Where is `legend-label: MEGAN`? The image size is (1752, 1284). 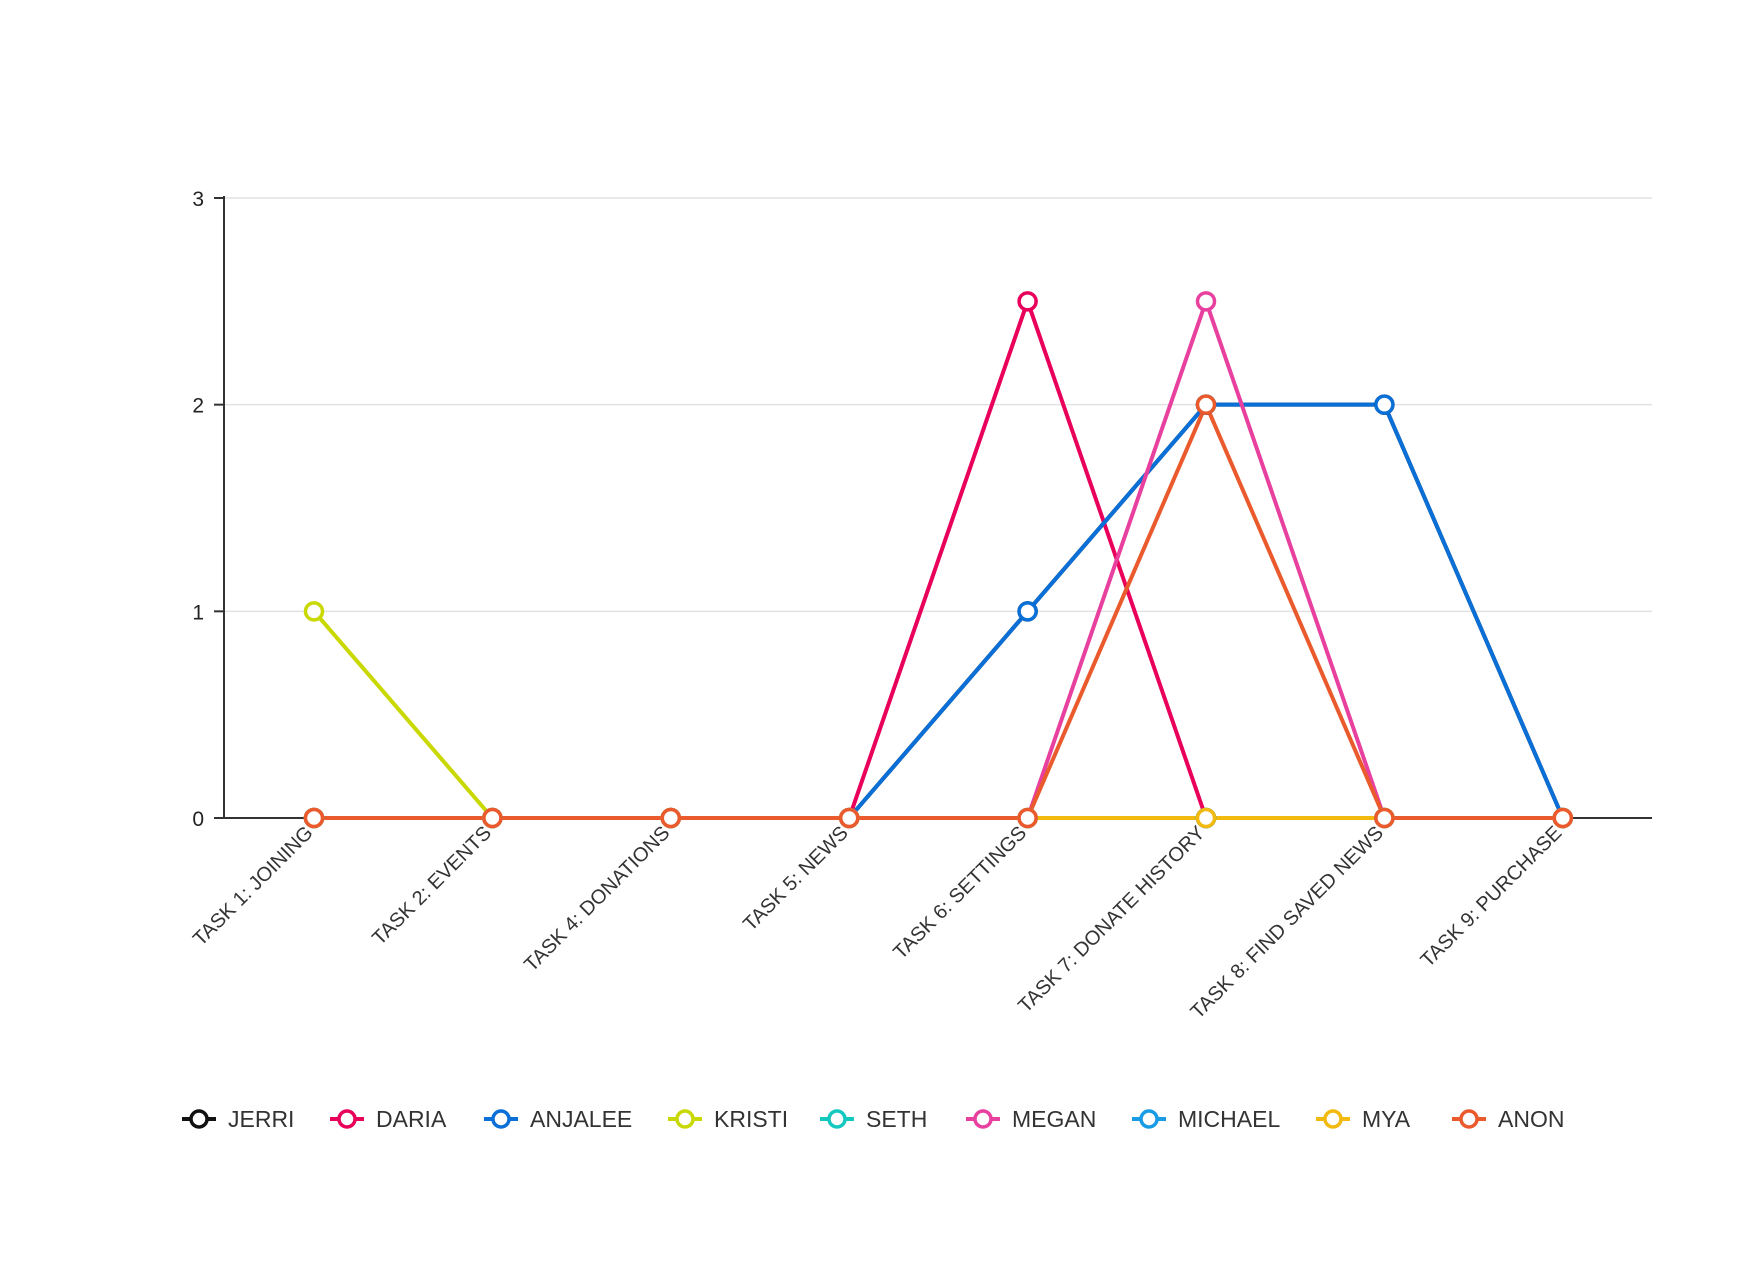 legend-label: MEGAN is located at coordinates (1054, 1119).